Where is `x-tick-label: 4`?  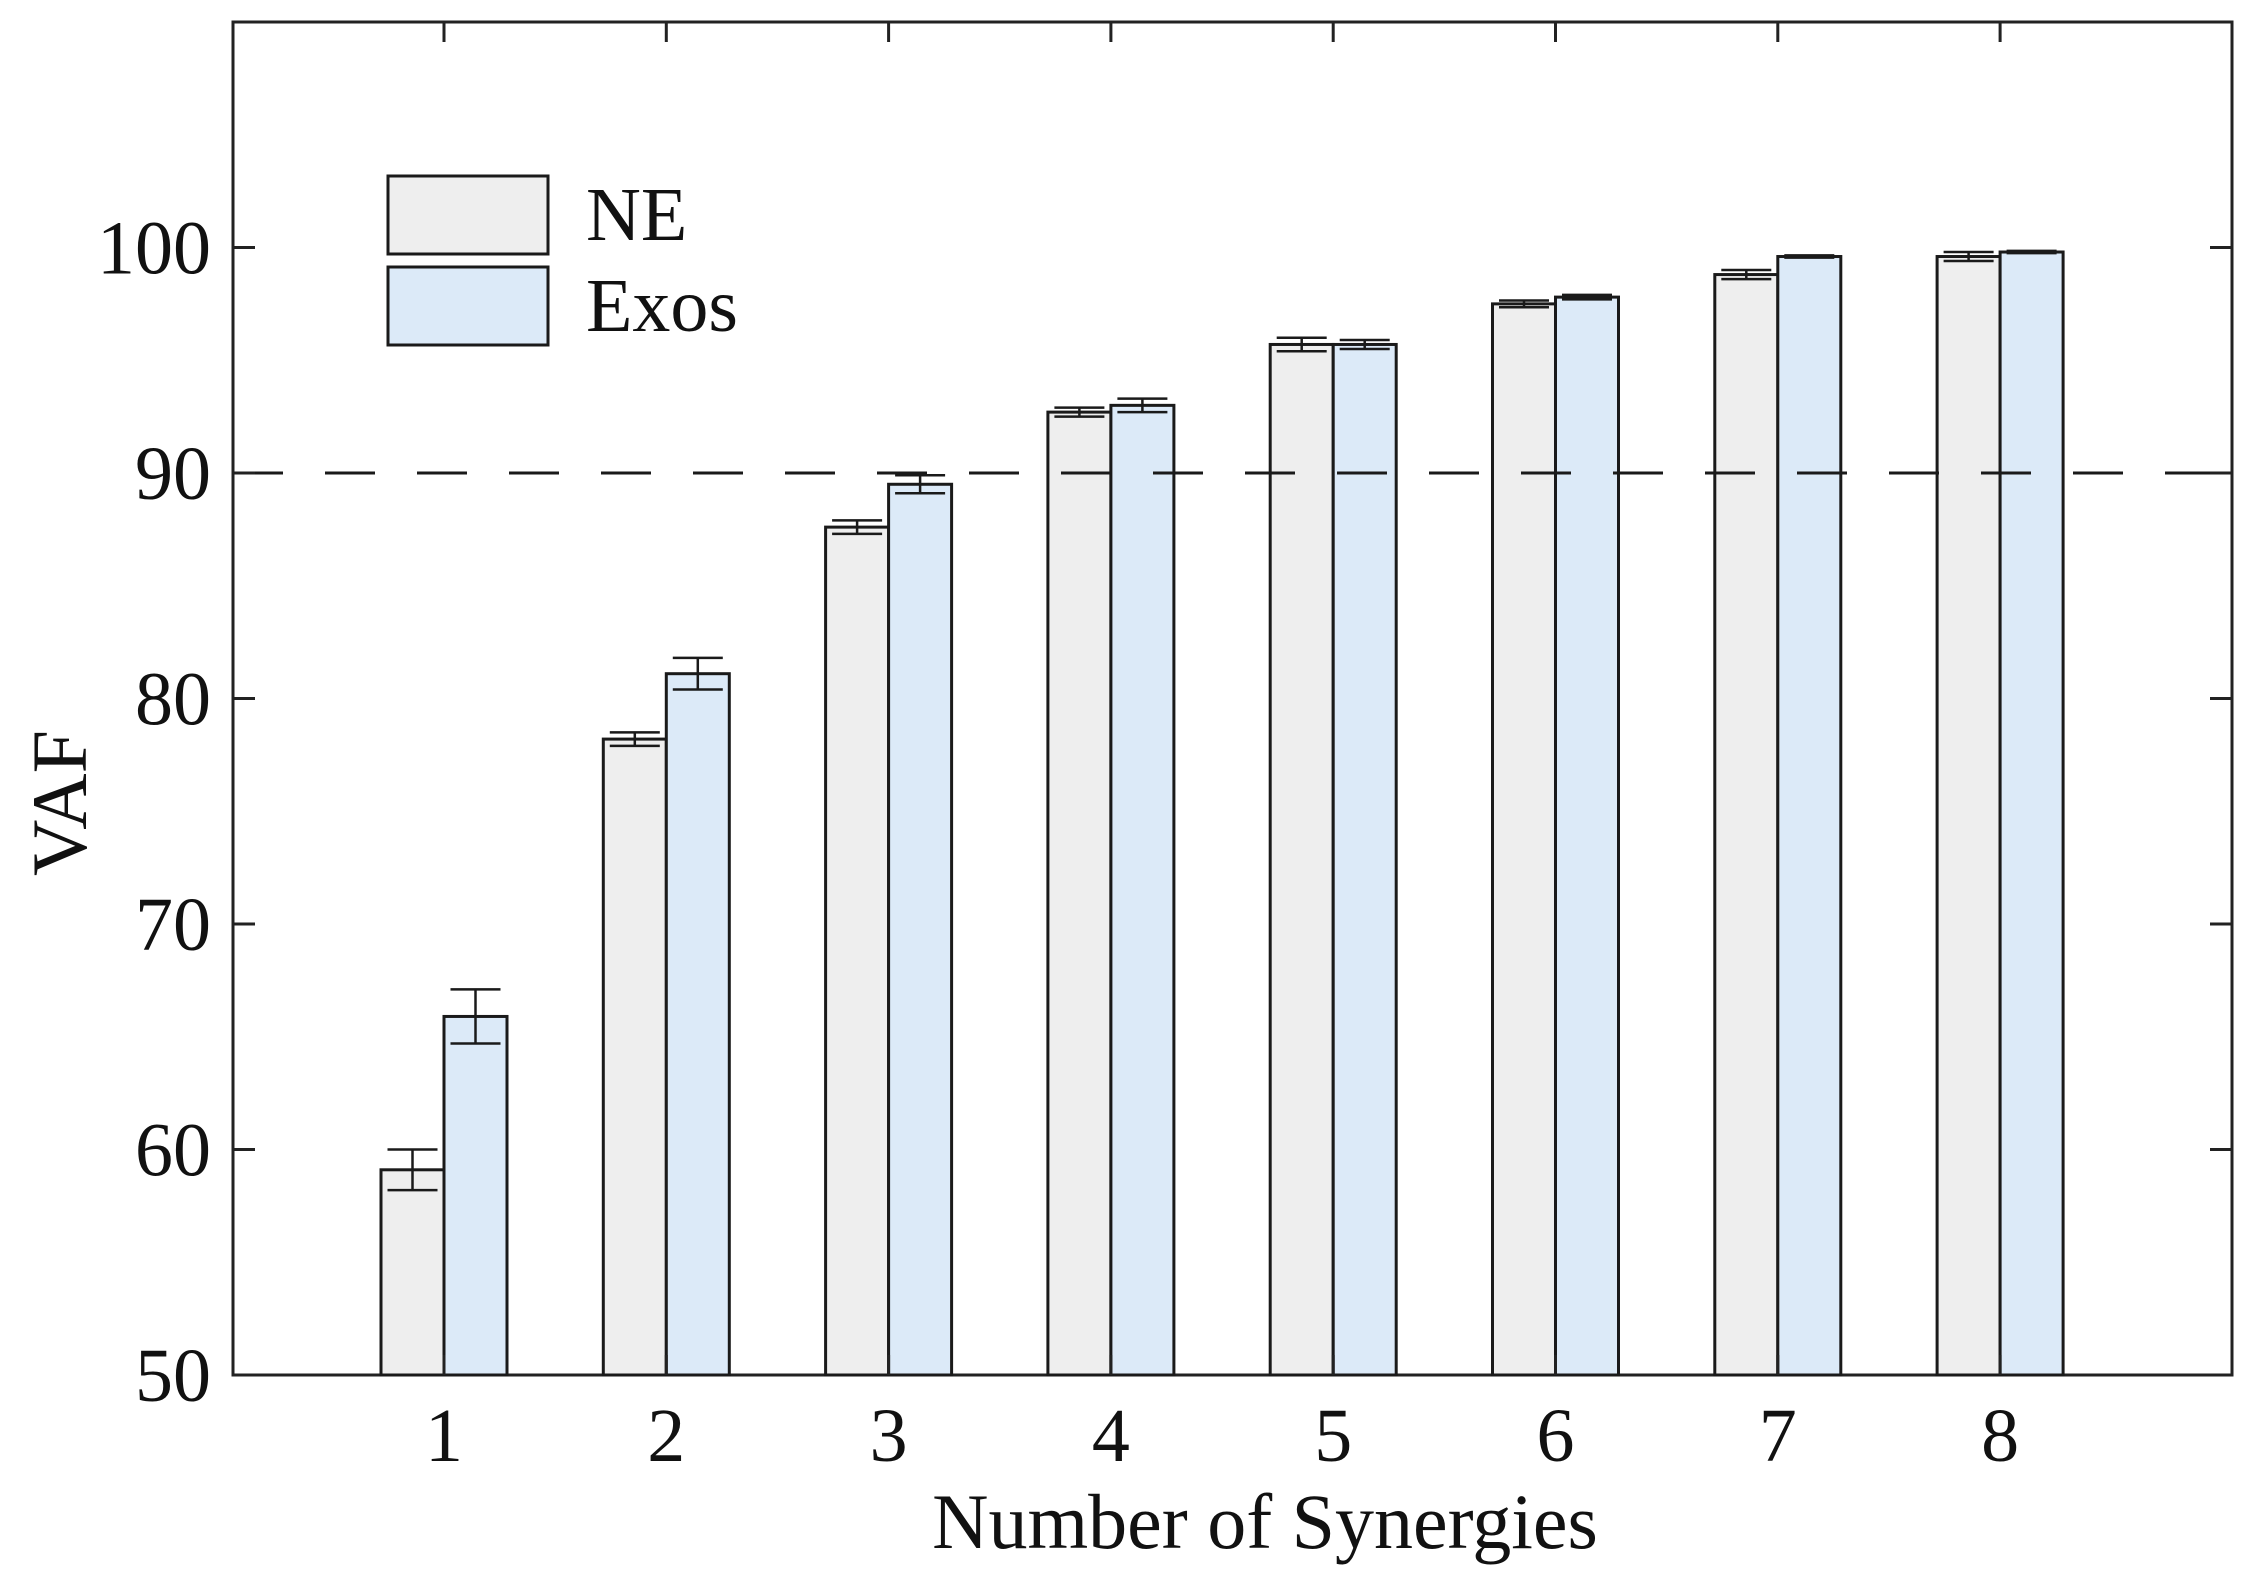
x-tick-label: 4 is located at coordinates (1111, 1436).